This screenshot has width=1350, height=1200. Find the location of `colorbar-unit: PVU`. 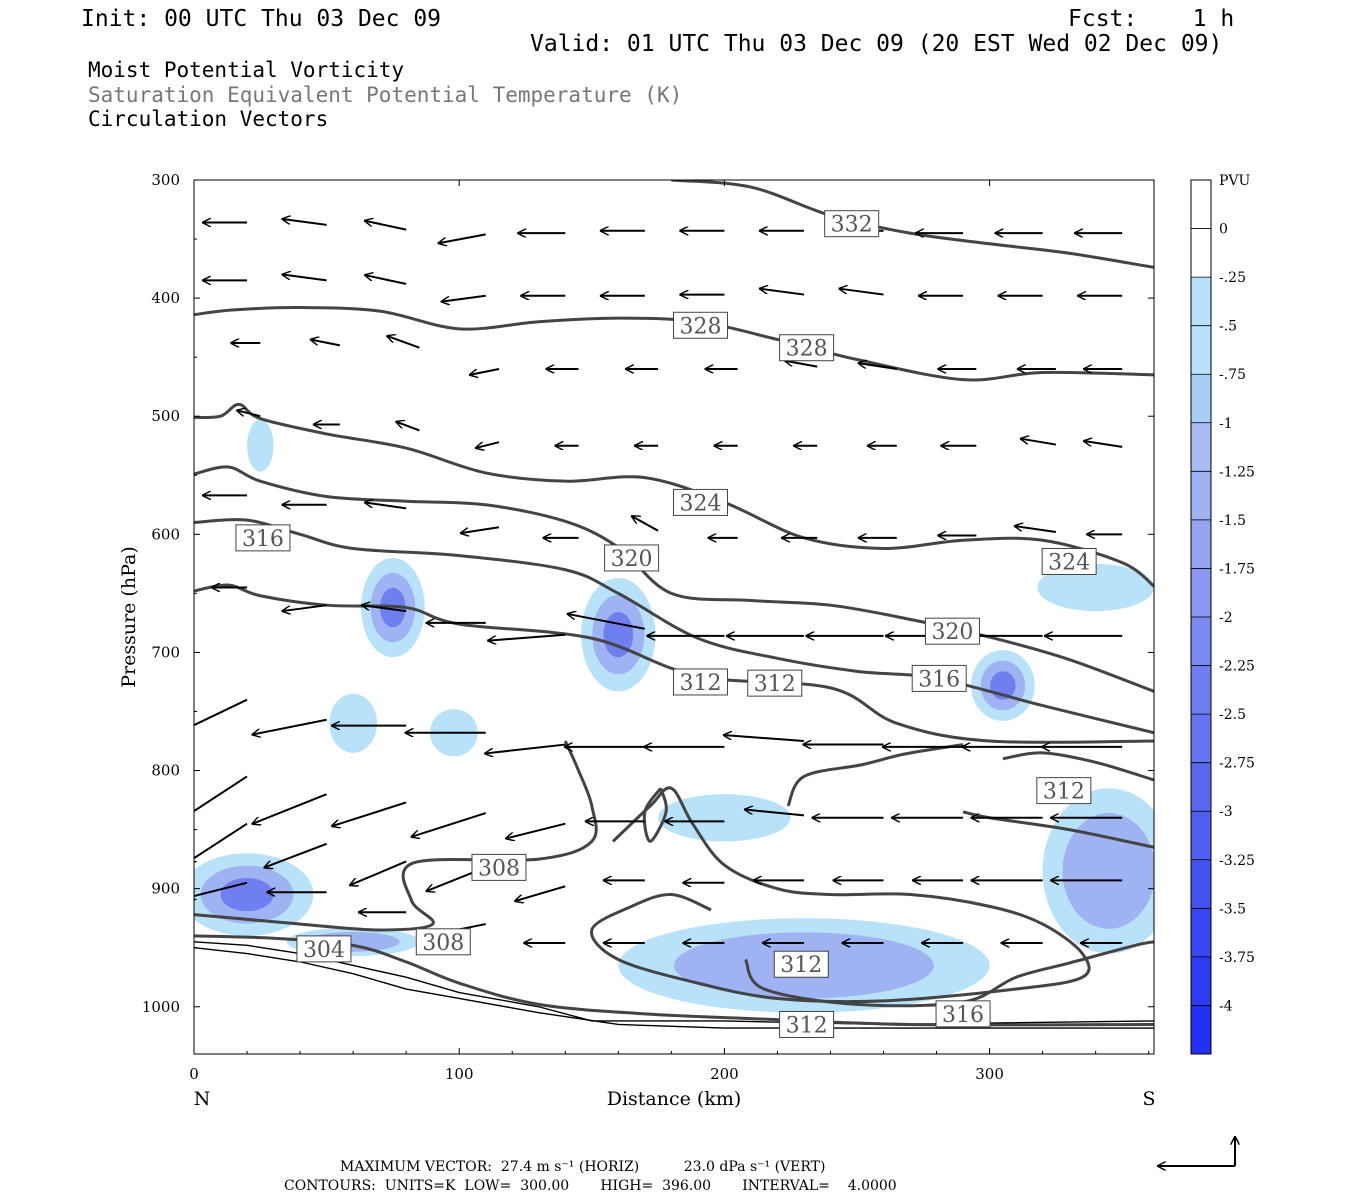

colorbar-unit: PVU is located at coordinates (1235, 181).